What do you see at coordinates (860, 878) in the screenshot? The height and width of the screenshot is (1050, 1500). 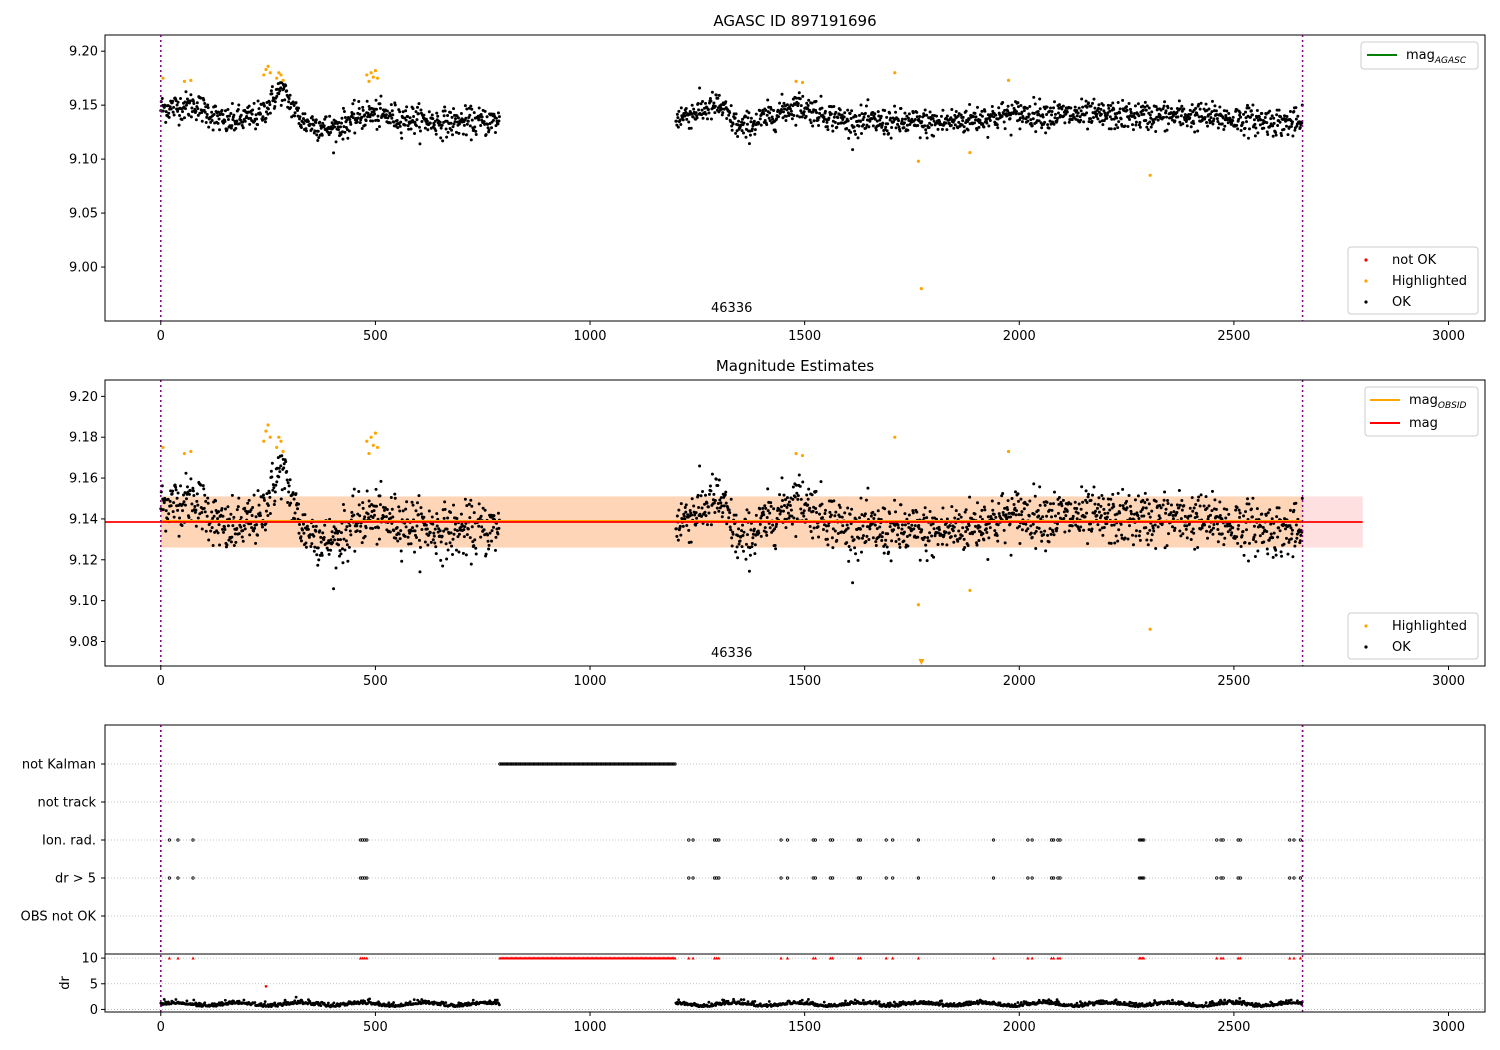 I see `dr-flag` at bounding box center [860, 878].